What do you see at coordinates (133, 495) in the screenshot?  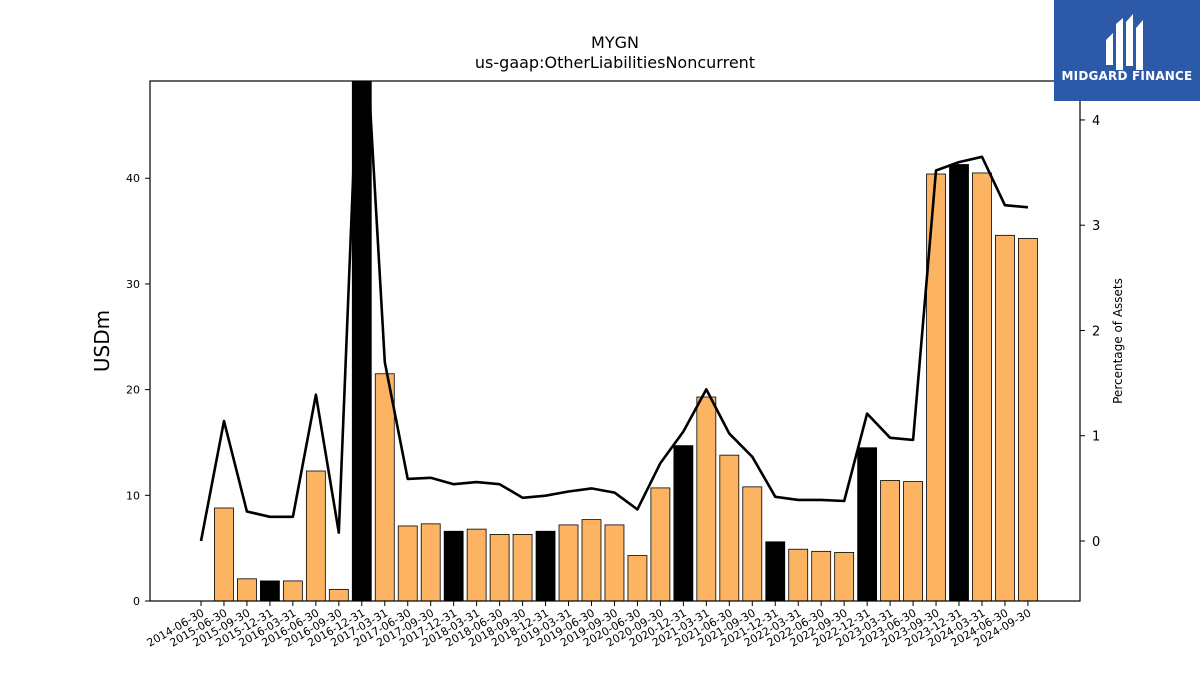 I see `y-tick-label-10: 10` at bounding box center [133, 495].